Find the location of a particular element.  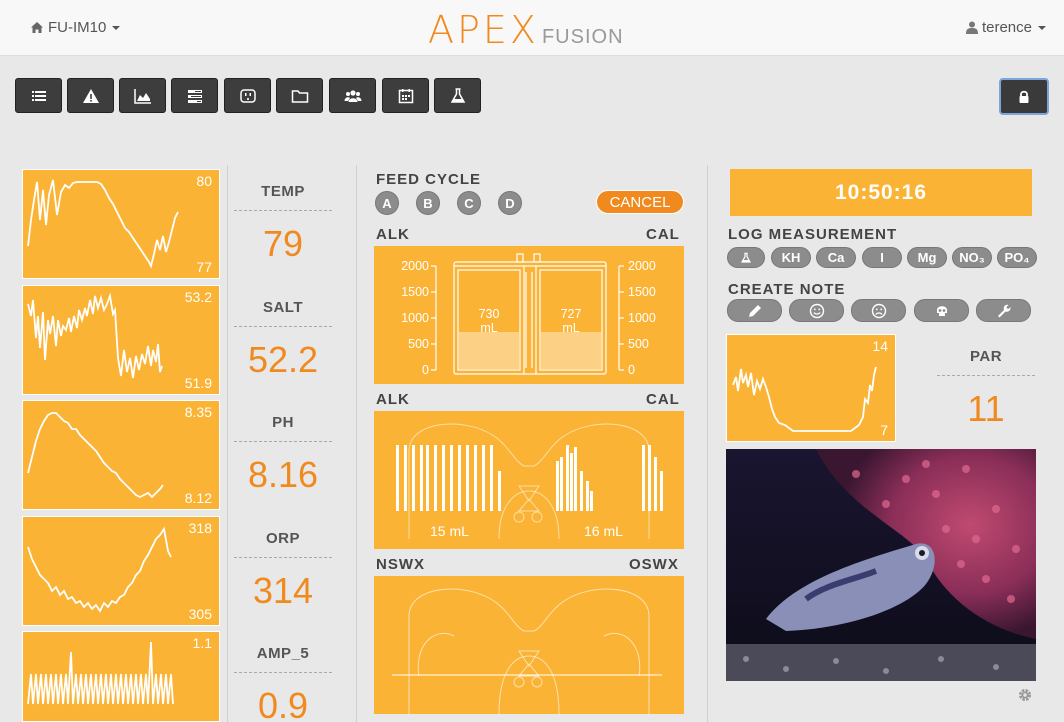

pump-panel is located at coordinates (529, 645).